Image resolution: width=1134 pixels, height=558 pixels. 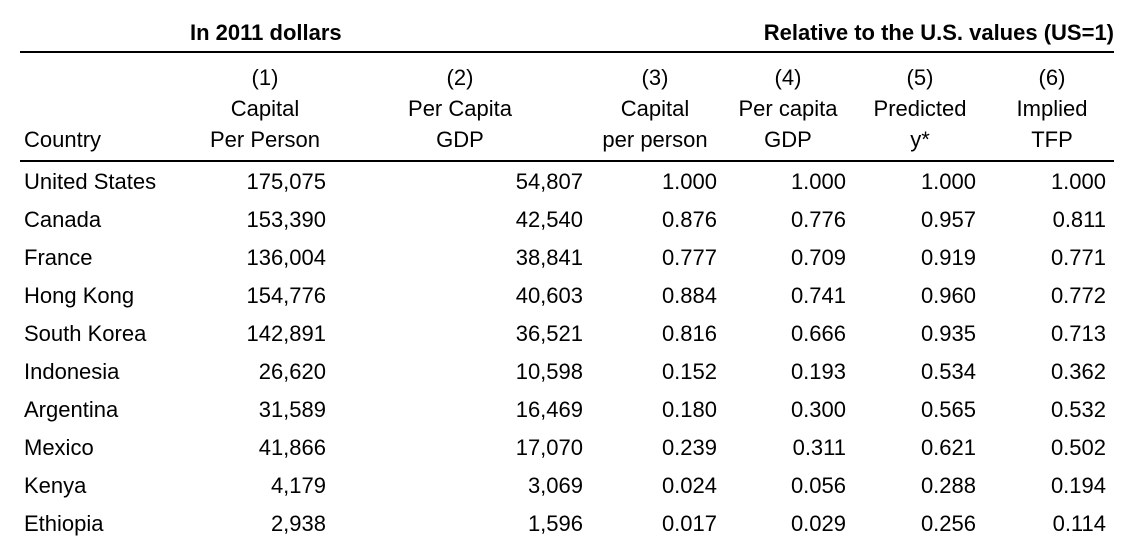 I want to click on table-row: Ethiopia 2,938 1,596 0.017 0.029 0.256 0.114, so click(x=567, y=524).